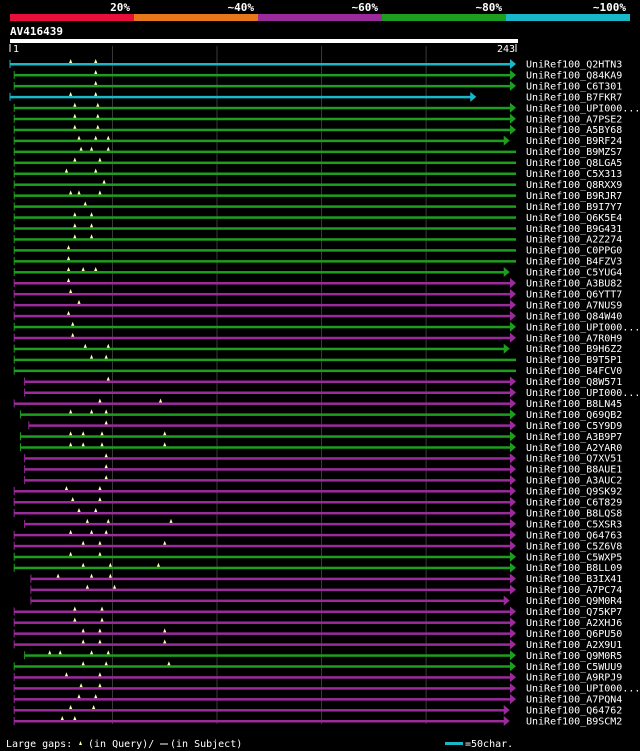  I want to click on hit-label: UniRef100_B9I7Y7, so click(574, 207).